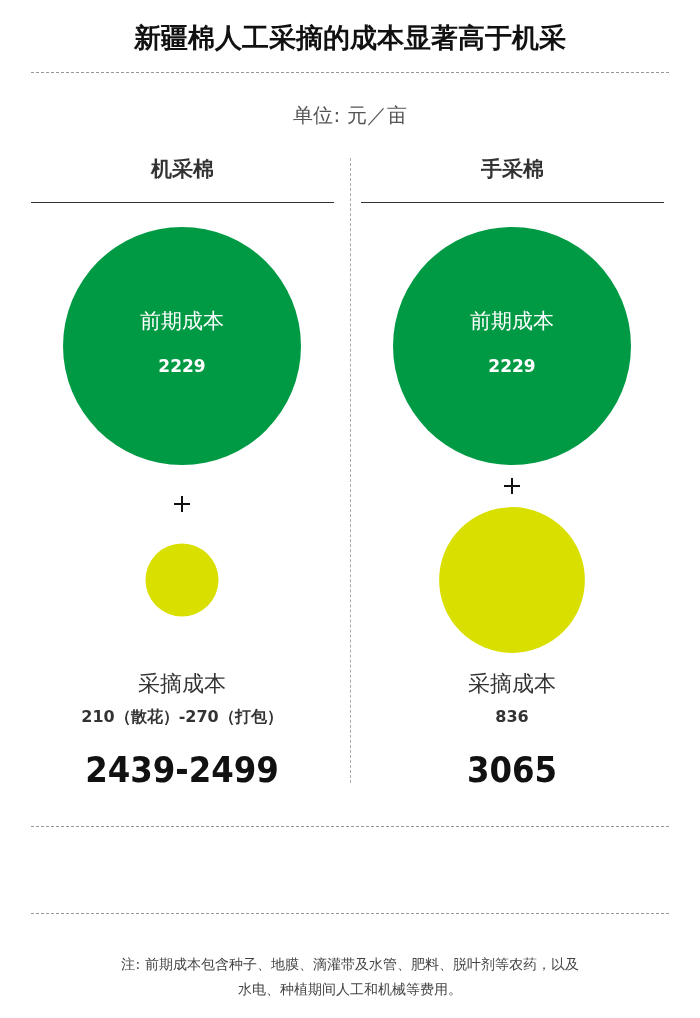  What do you see at coordinates (182, 770) in the screenshot?
I see `text: 2439-2499` at bounding box center [182, 770].